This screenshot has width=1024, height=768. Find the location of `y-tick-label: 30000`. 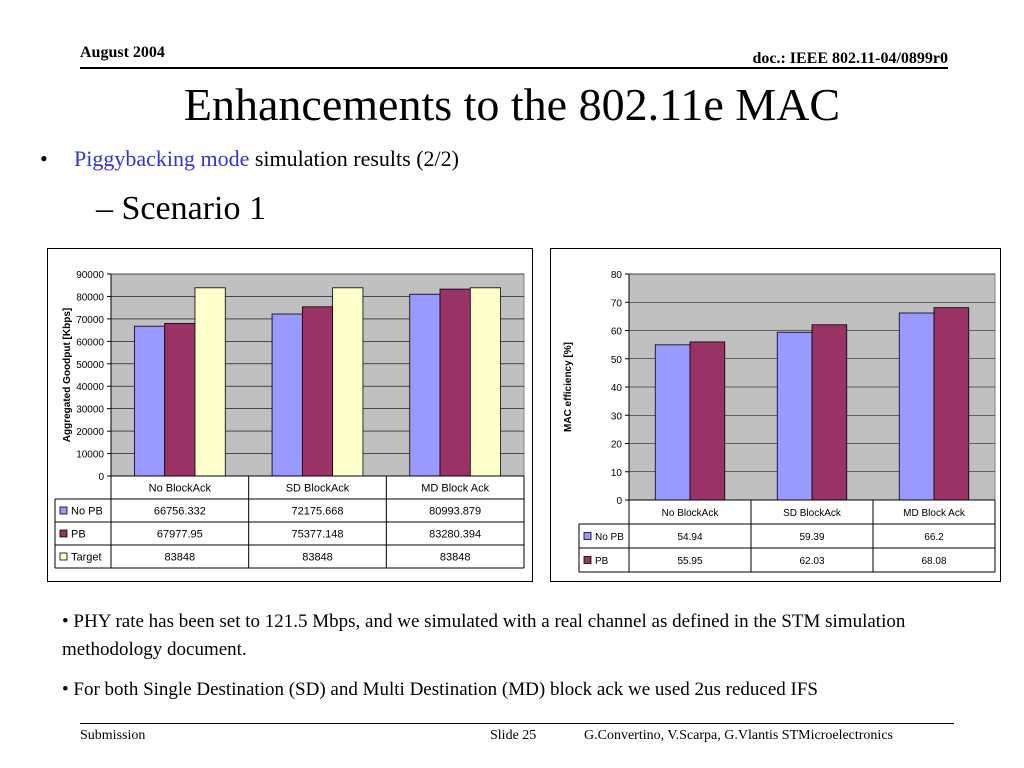

y-tick-label: 30000 is located at coordinates (90, 410).